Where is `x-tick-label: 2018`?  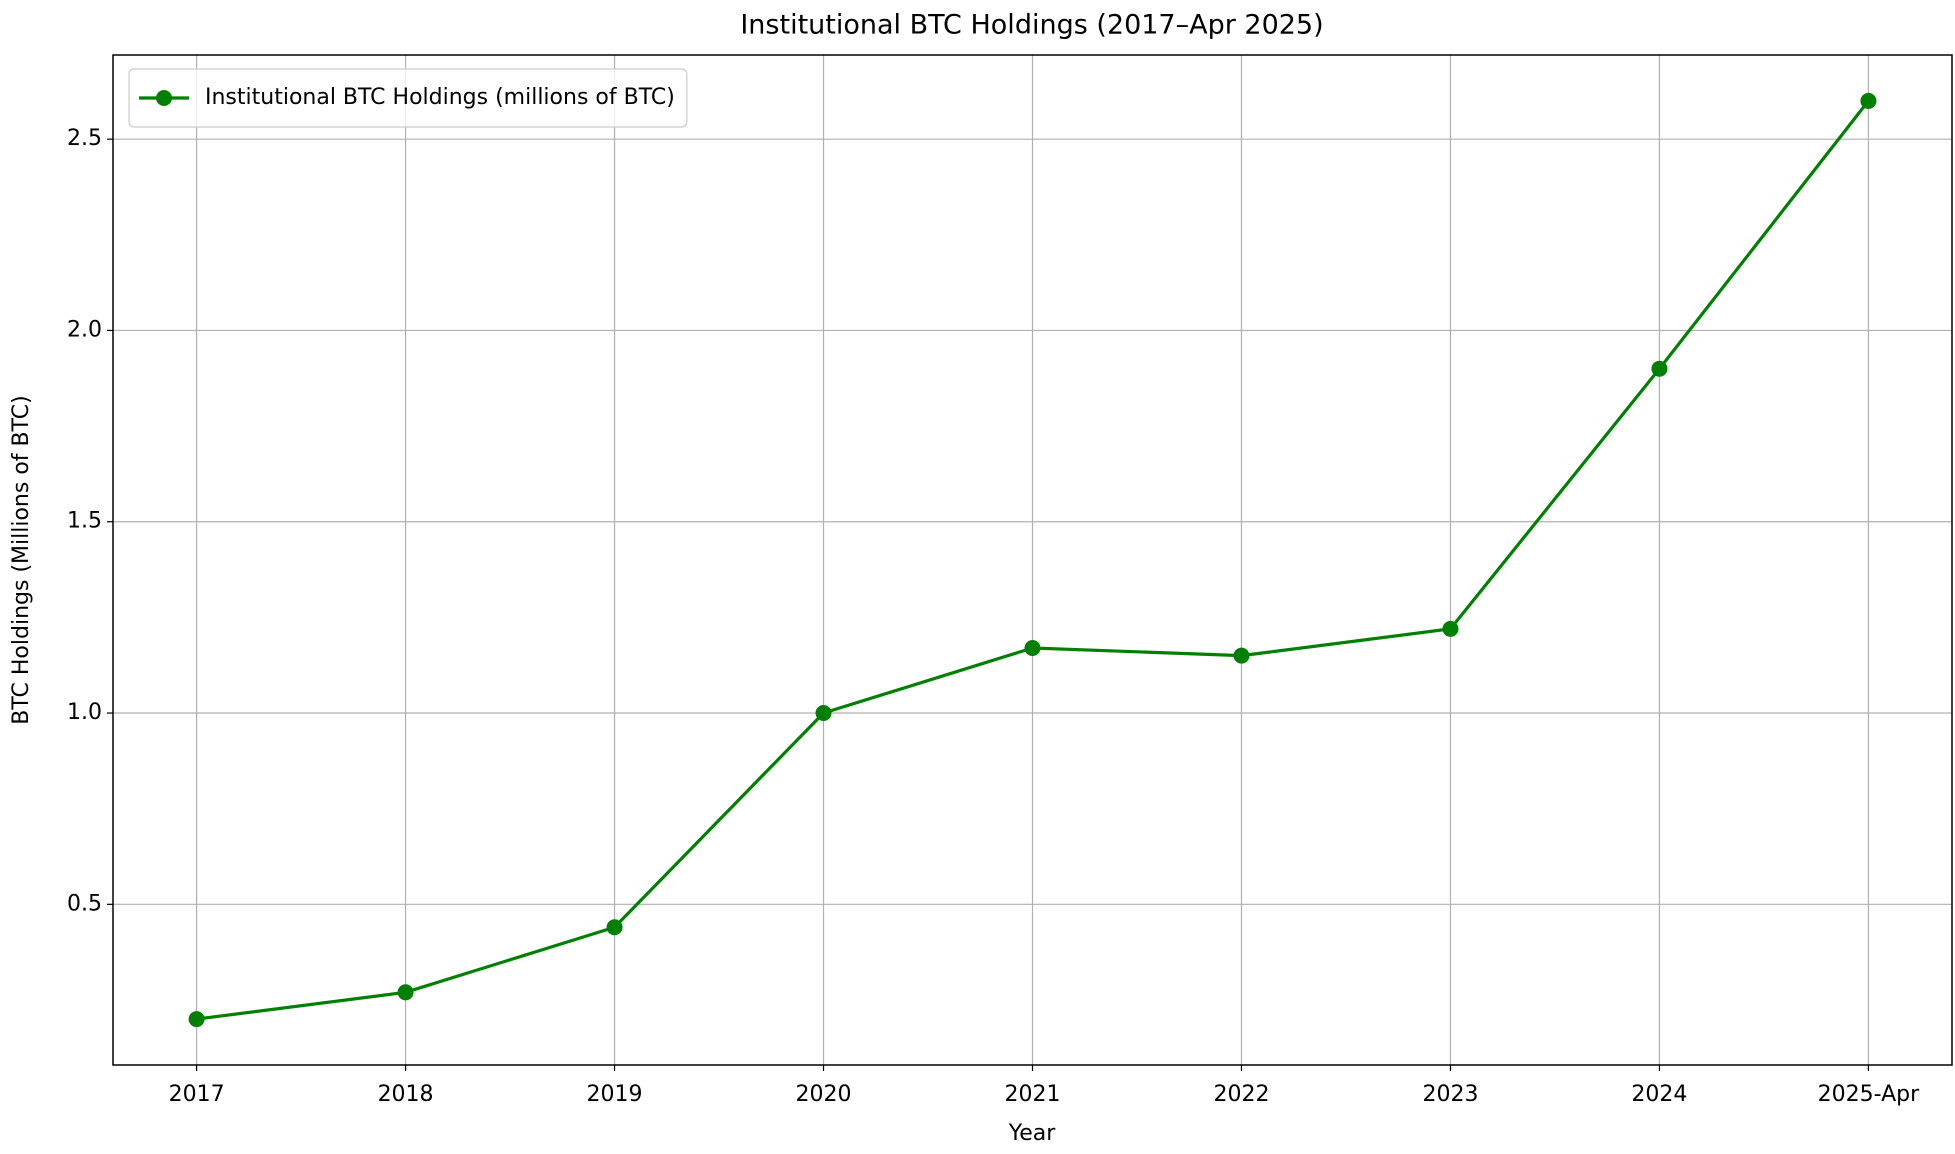 x-tick-label: 2018 is located at coordinates (406, 1094).